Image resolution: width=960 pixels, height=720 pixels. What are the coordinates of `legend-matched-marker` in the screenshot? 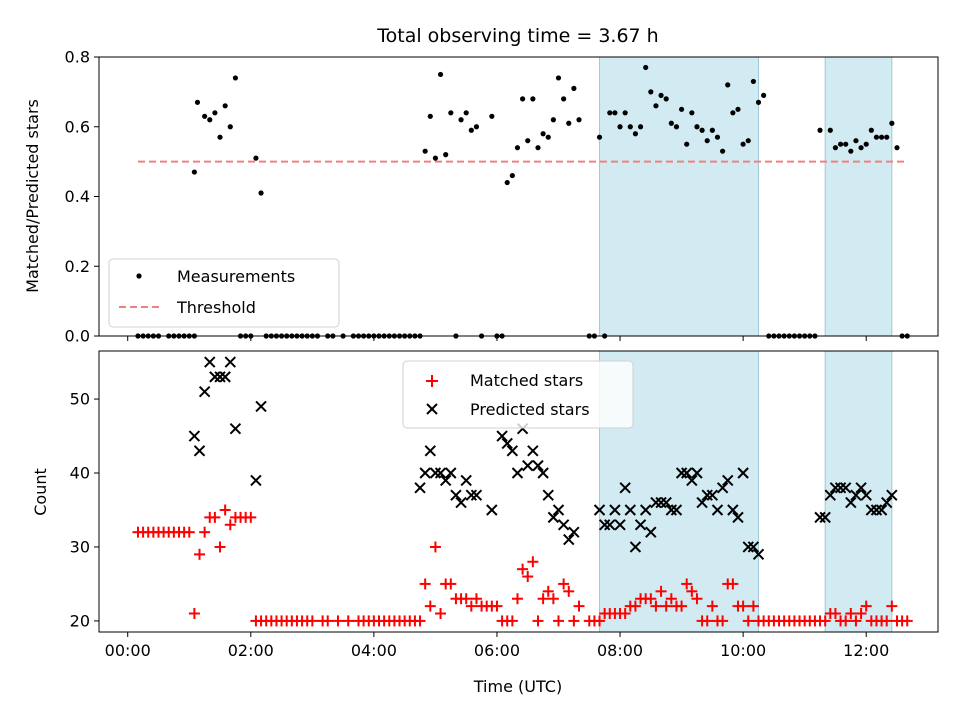 It's located at (432, 381).